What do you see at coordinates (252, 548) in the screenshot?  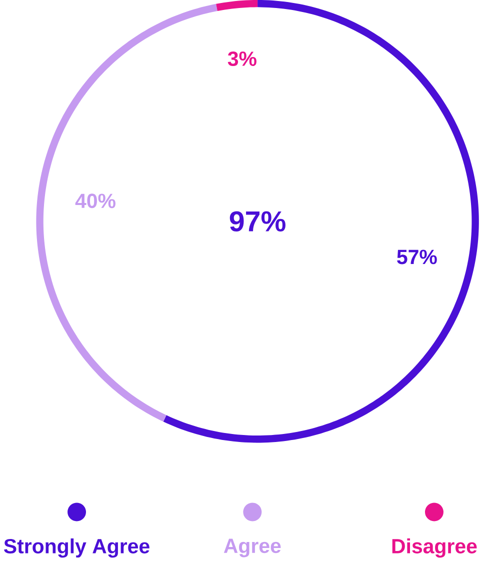 I see `legend-label: Agree` at bounding box center [252, 548].